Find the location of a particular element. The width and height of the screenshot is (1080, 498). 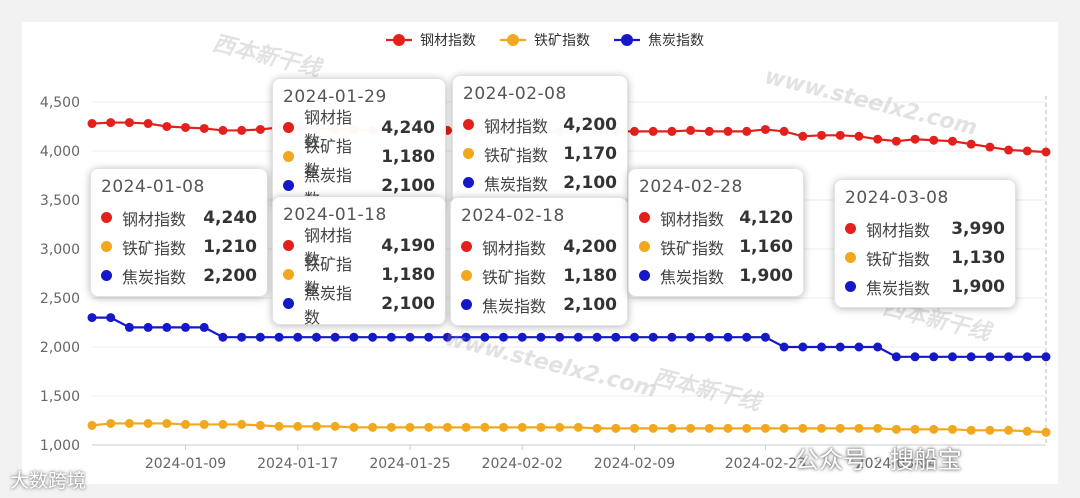

tooltip-date: 2024-01-08 is located at coordinates (153, 187).